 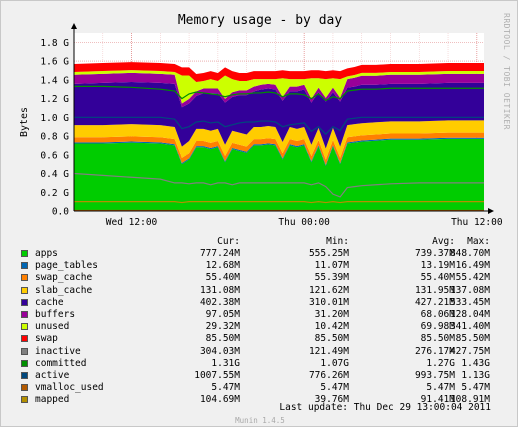 What do you see at coordinates (259, 303) in the screenshot?
I see `legend-row-cache: cache 402.38M 310.01M 427.21M 533.45M` at bounding box center [259, 303].